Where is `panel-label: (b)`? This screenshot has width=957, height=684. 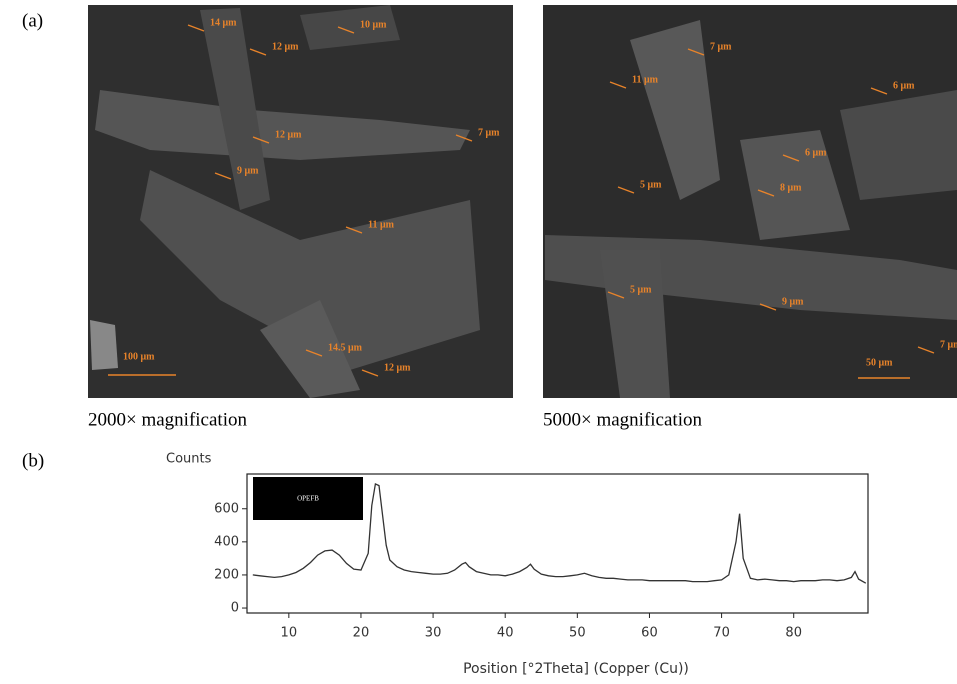
panel-label: (b) is located at coordinates (33, 460).